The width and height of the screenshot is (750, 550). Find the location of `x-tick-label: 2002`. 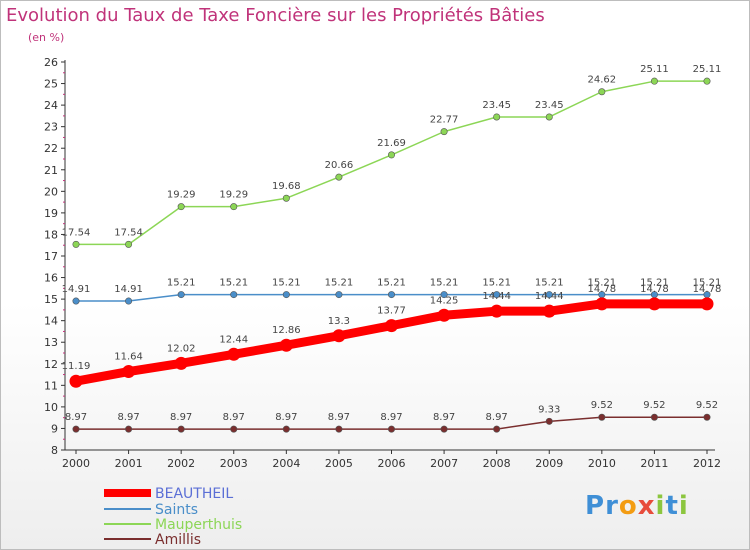

x-tick-label: 2002 is located at coordinates (181, 463).